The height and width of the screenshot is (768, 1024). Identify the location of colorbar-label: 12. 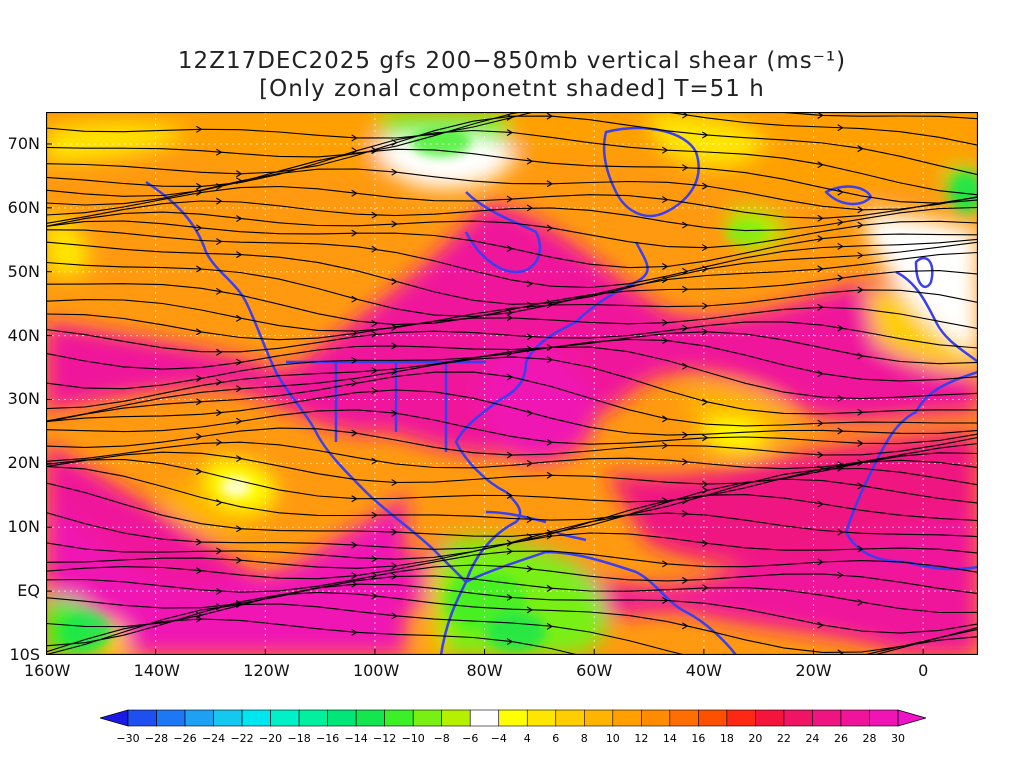
(641, 738).